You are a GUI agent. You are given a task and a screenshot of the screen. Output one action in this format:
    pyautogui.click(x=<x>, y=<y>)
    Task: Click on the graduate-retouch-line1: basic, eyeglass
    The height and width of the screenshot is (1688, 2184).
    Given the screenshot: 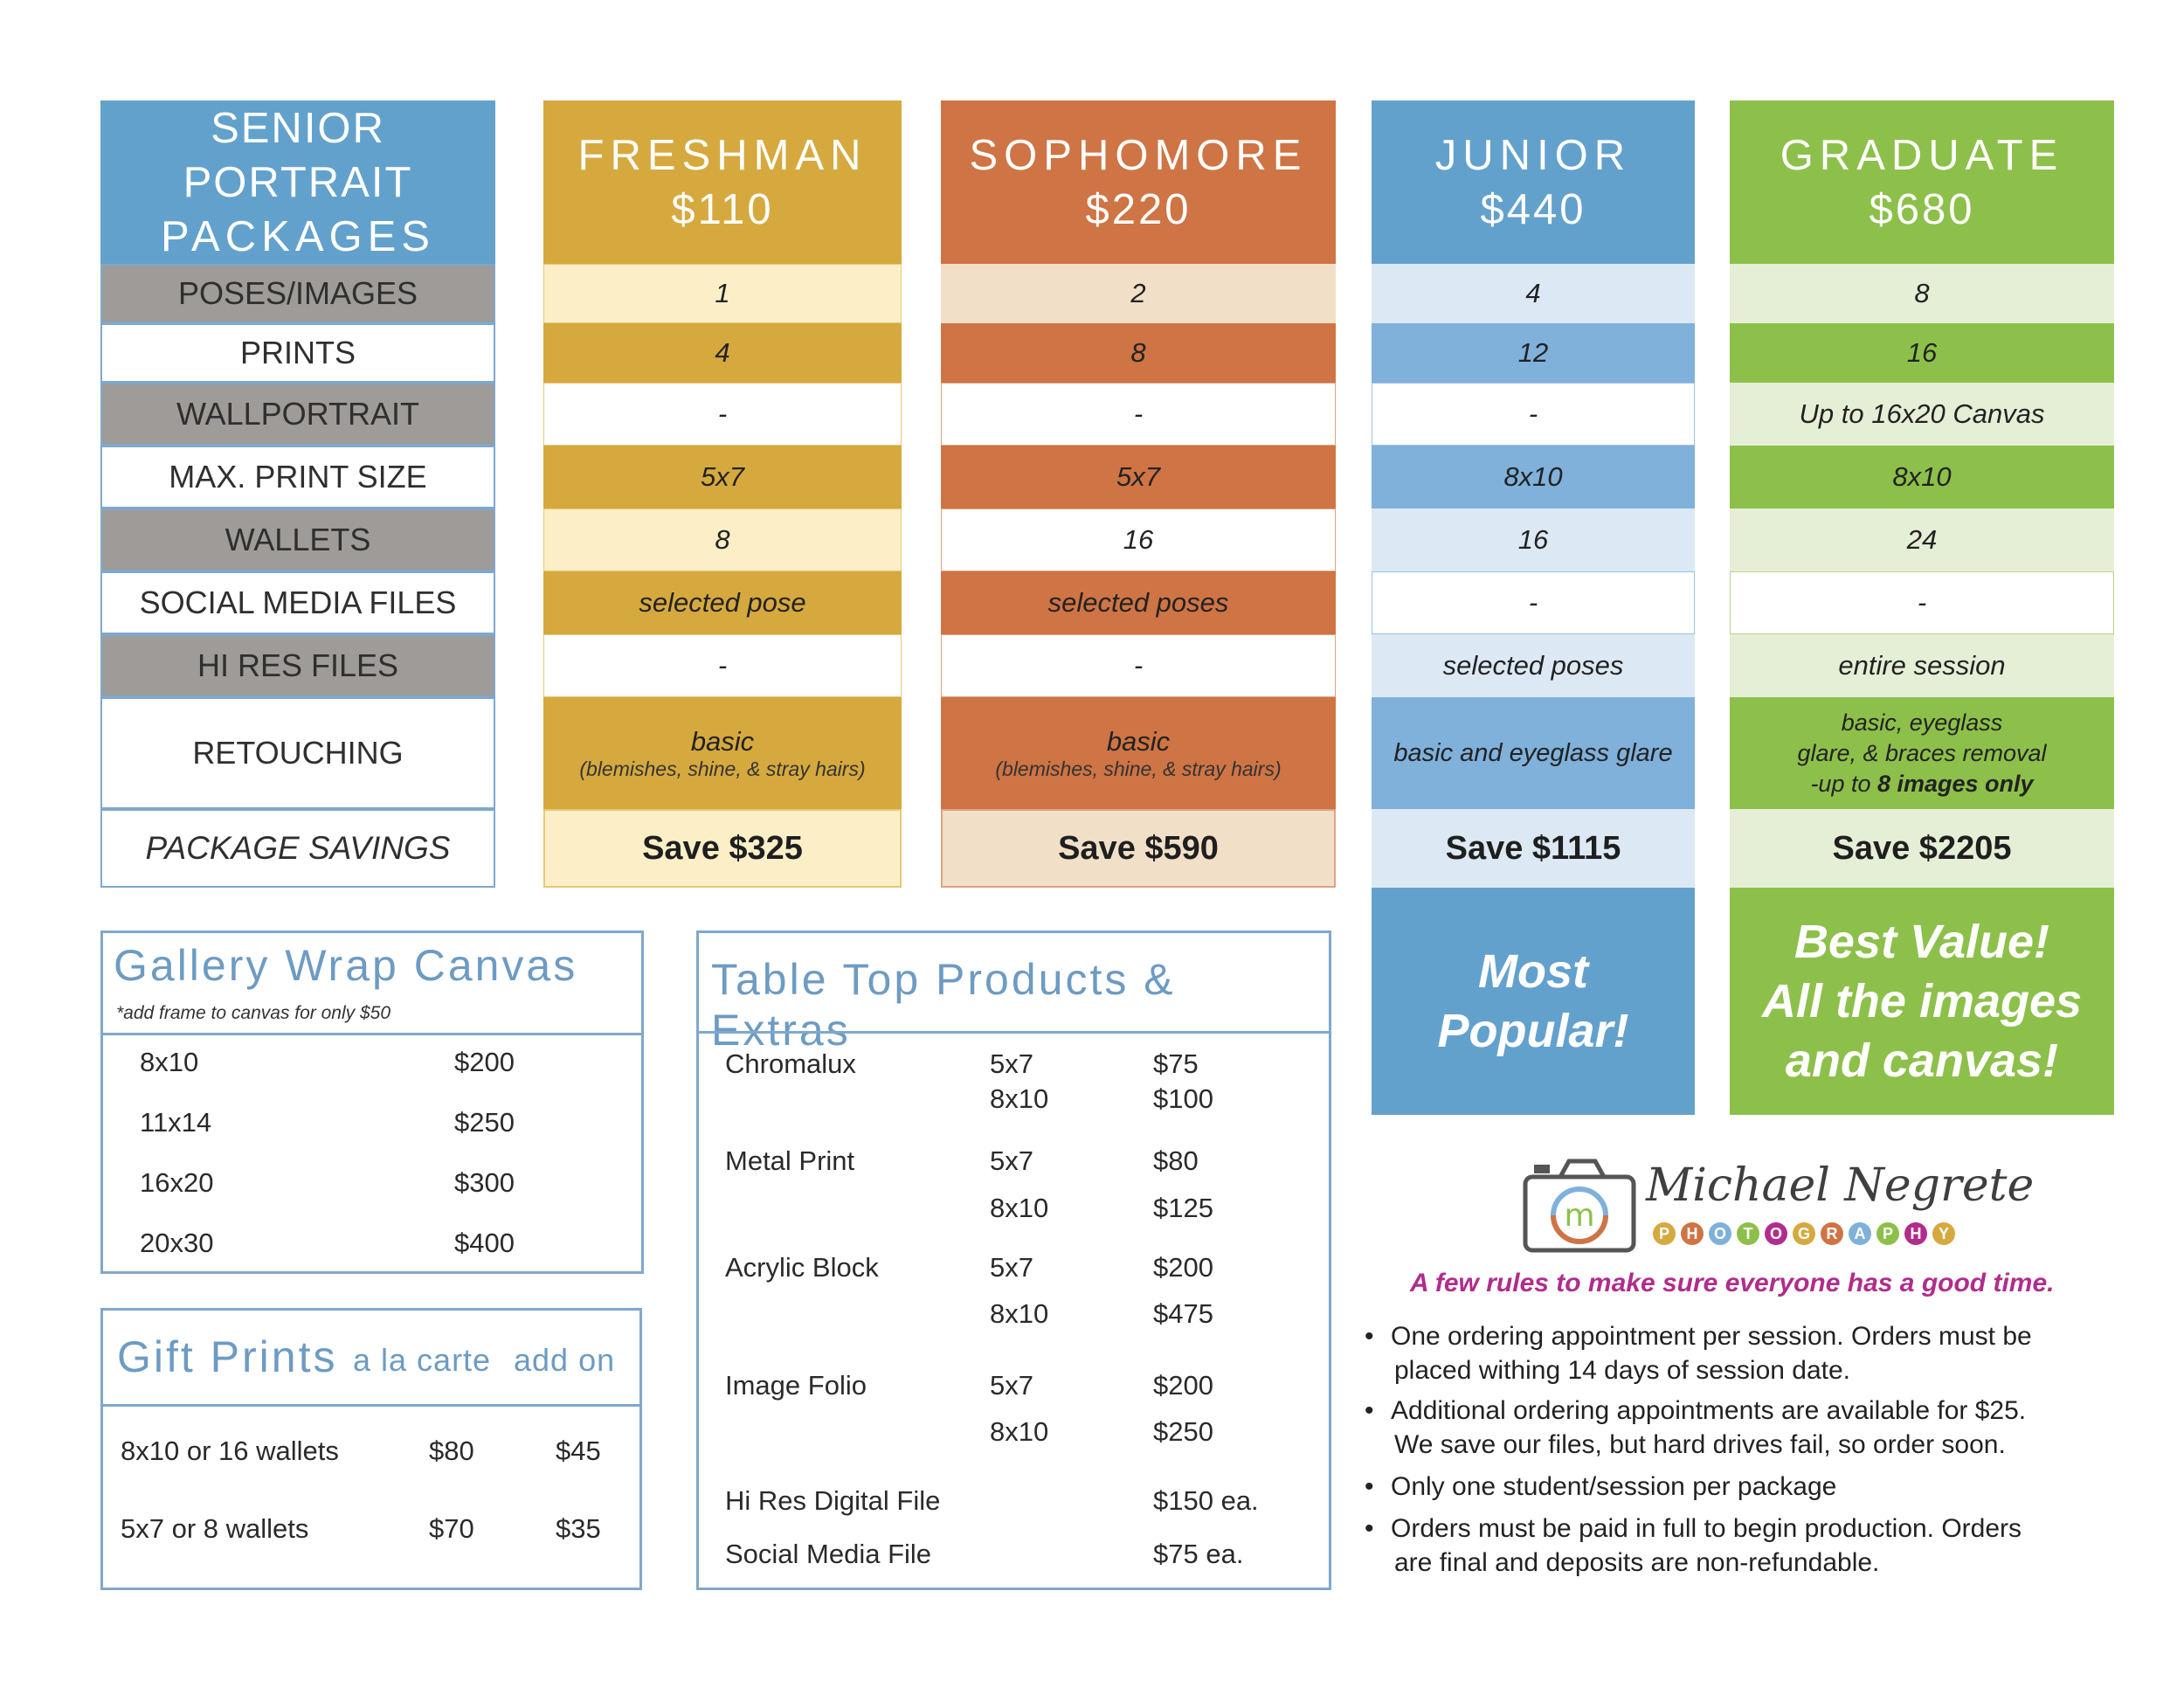 What is the action you would take?
    pyautogui.click(x=1922, y=722)
    